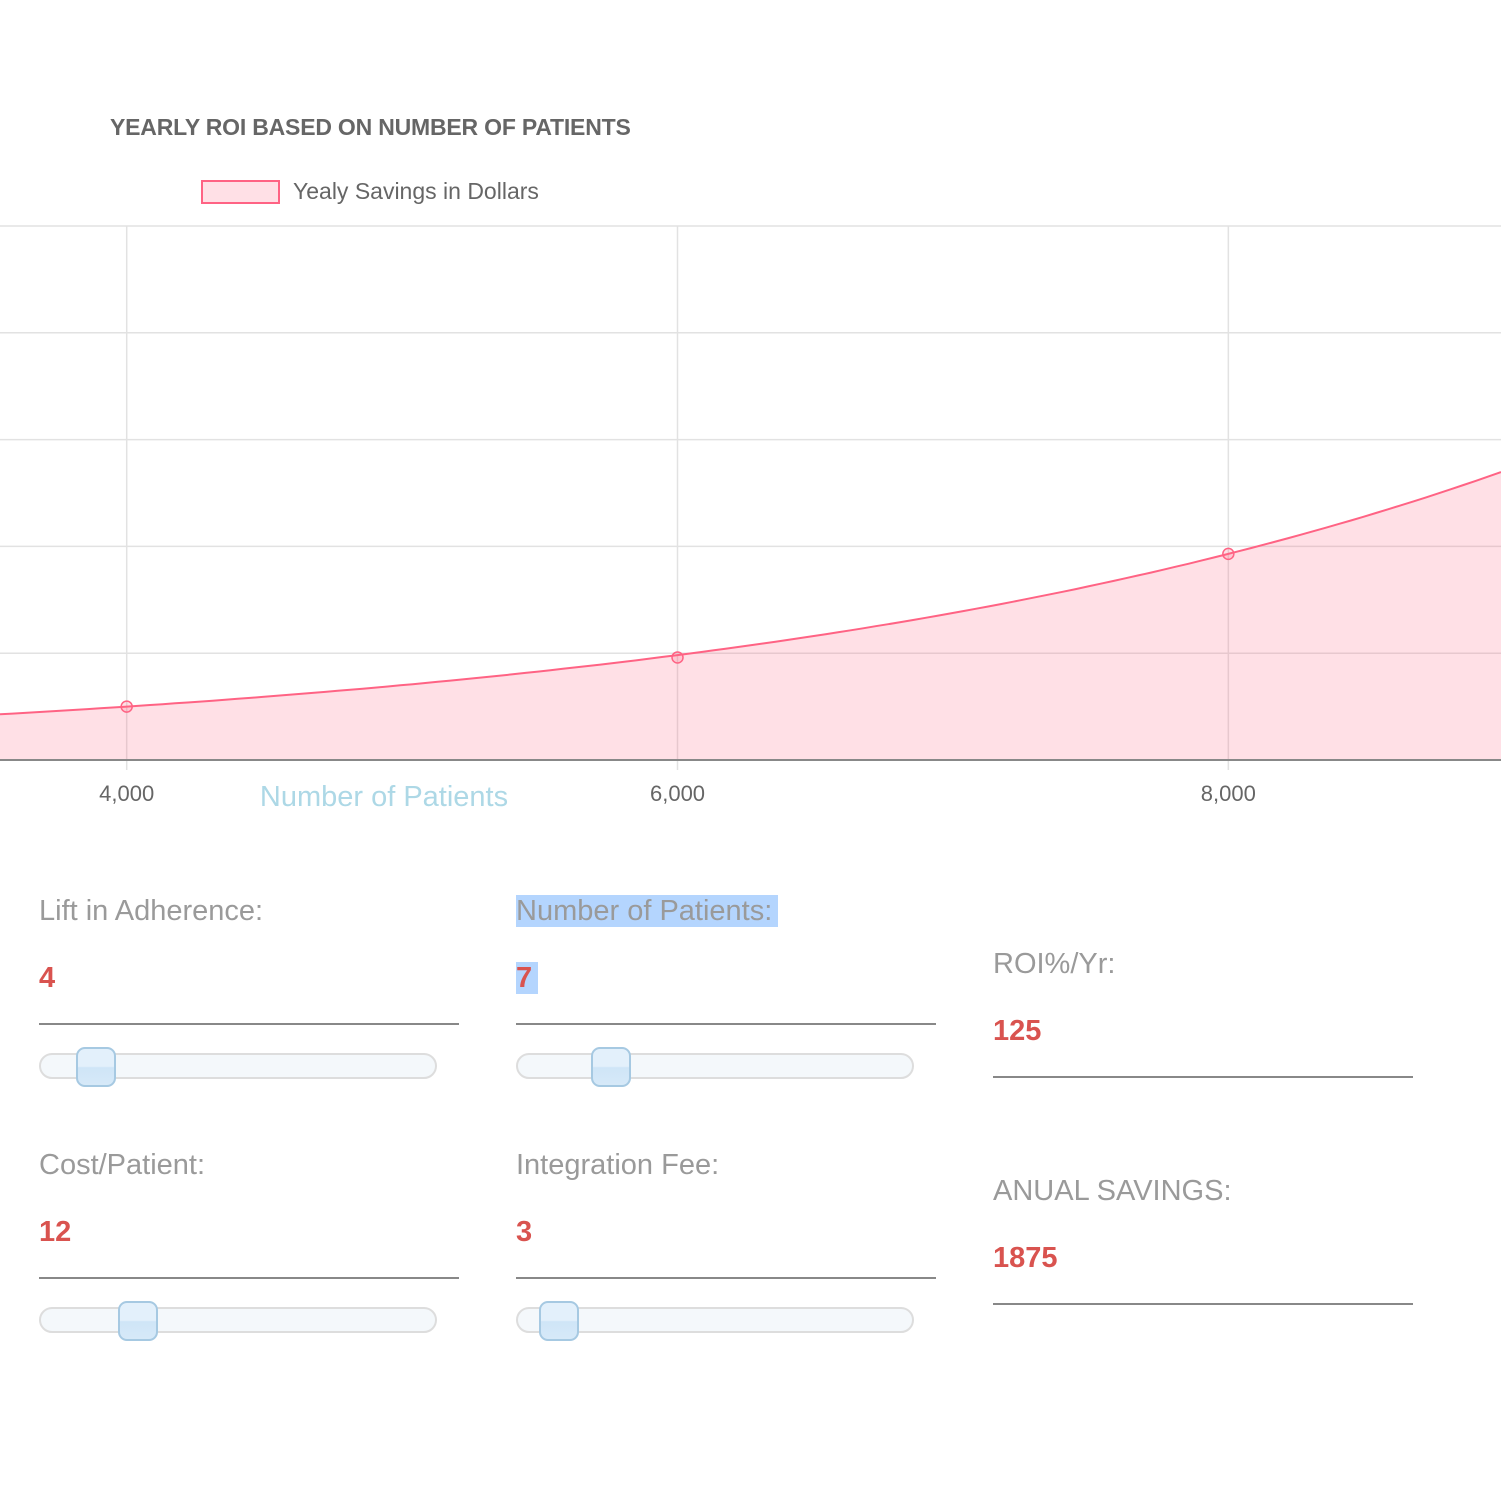 The width and height of the screenshot is (1501, 1501). Describe the element at coordinates (238, 1067) in the screenshot. I see `lift-in-adherence-slider` at that location.